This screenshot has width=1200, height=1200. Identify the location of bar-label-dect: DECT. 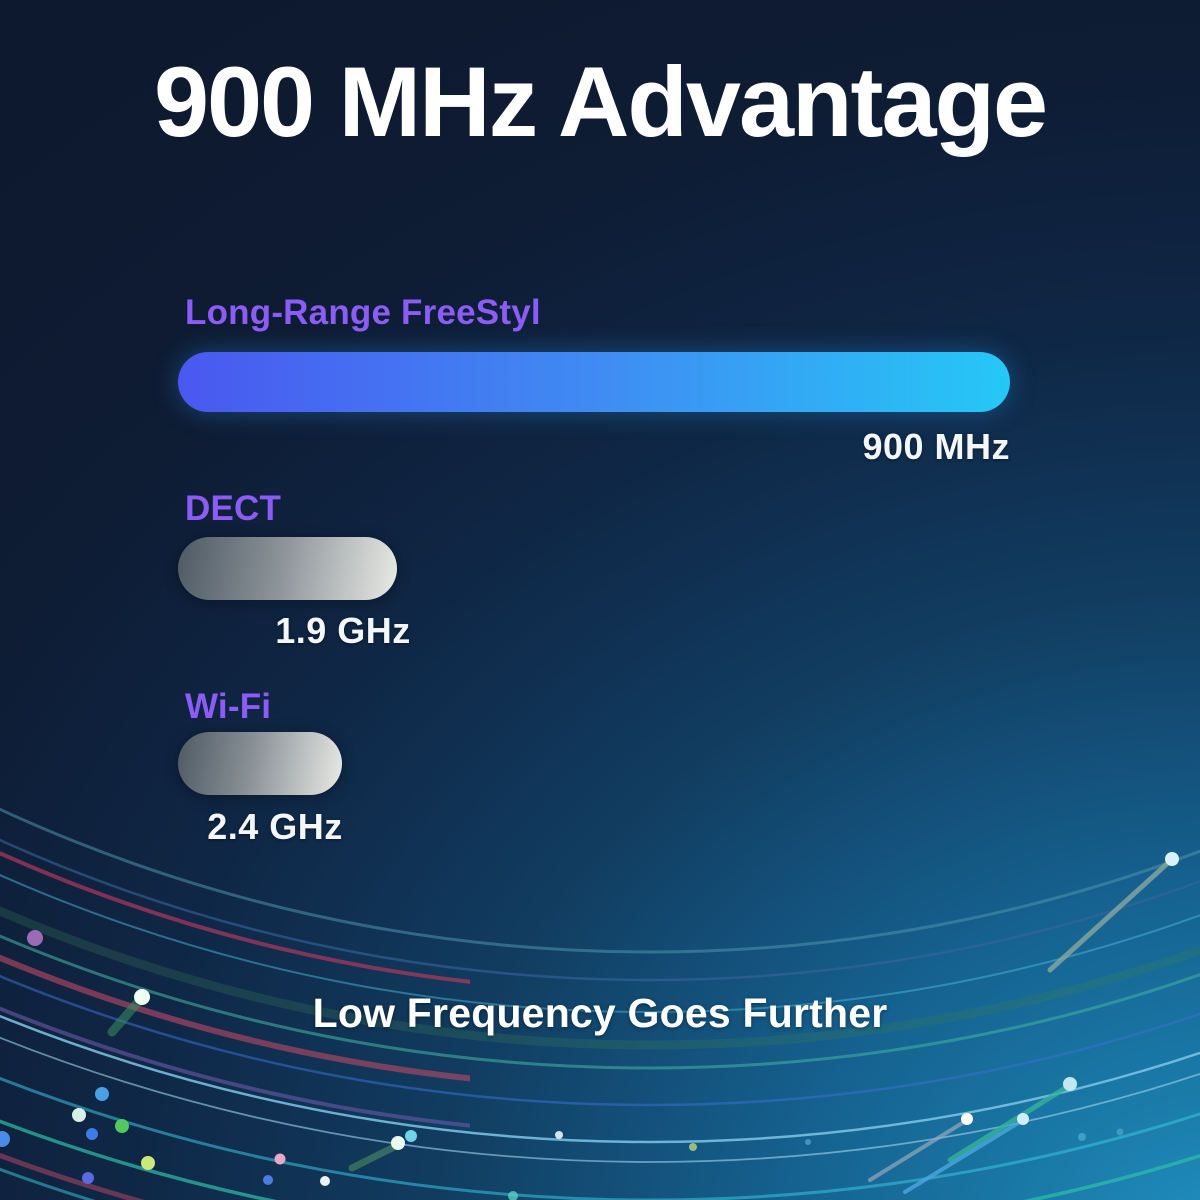
(233, 508).